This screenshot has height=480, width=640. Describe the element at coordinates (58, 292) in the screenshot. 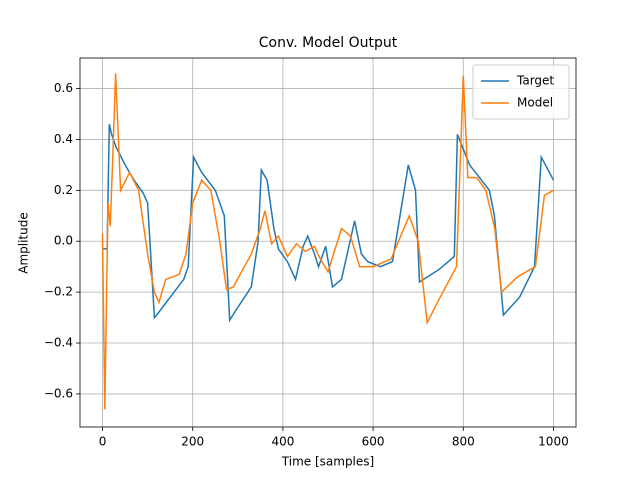

I see `y-tick-label: −0.2` at that location.